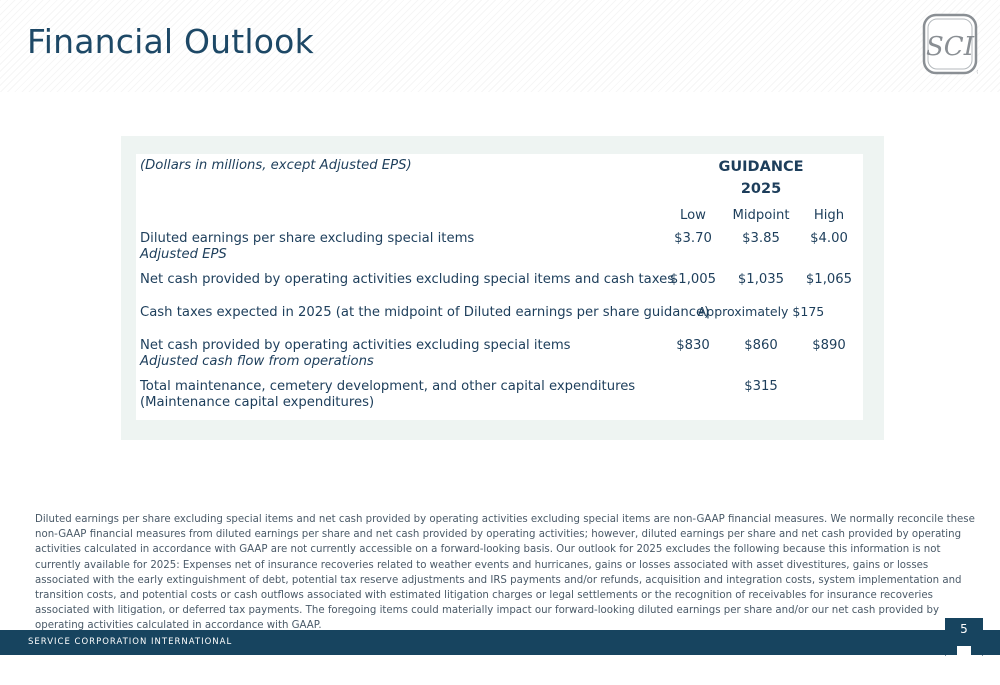 The width and height of the screenshot is (1000, 685). I want to click on row-adj-cashflow-sublabel: Adjusted cash flow from operations, so click(257, 361).